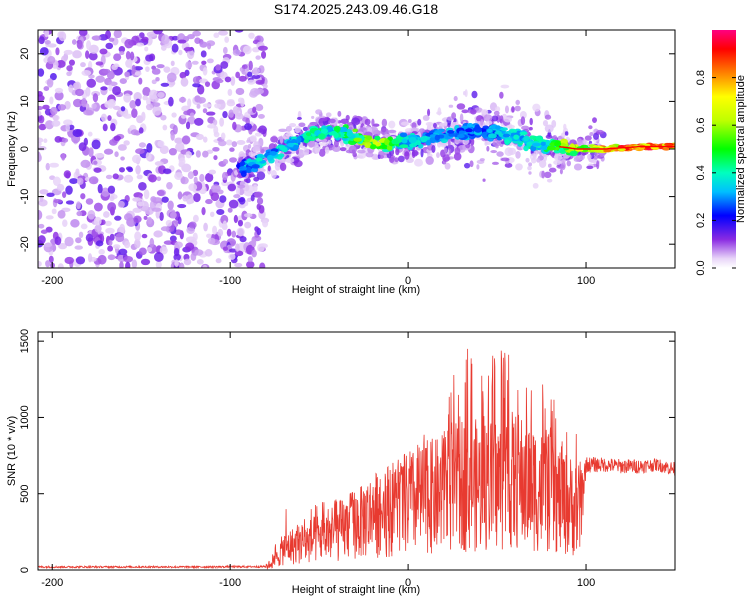  I want to click on y-tick-label: 10, so click(25, 101).